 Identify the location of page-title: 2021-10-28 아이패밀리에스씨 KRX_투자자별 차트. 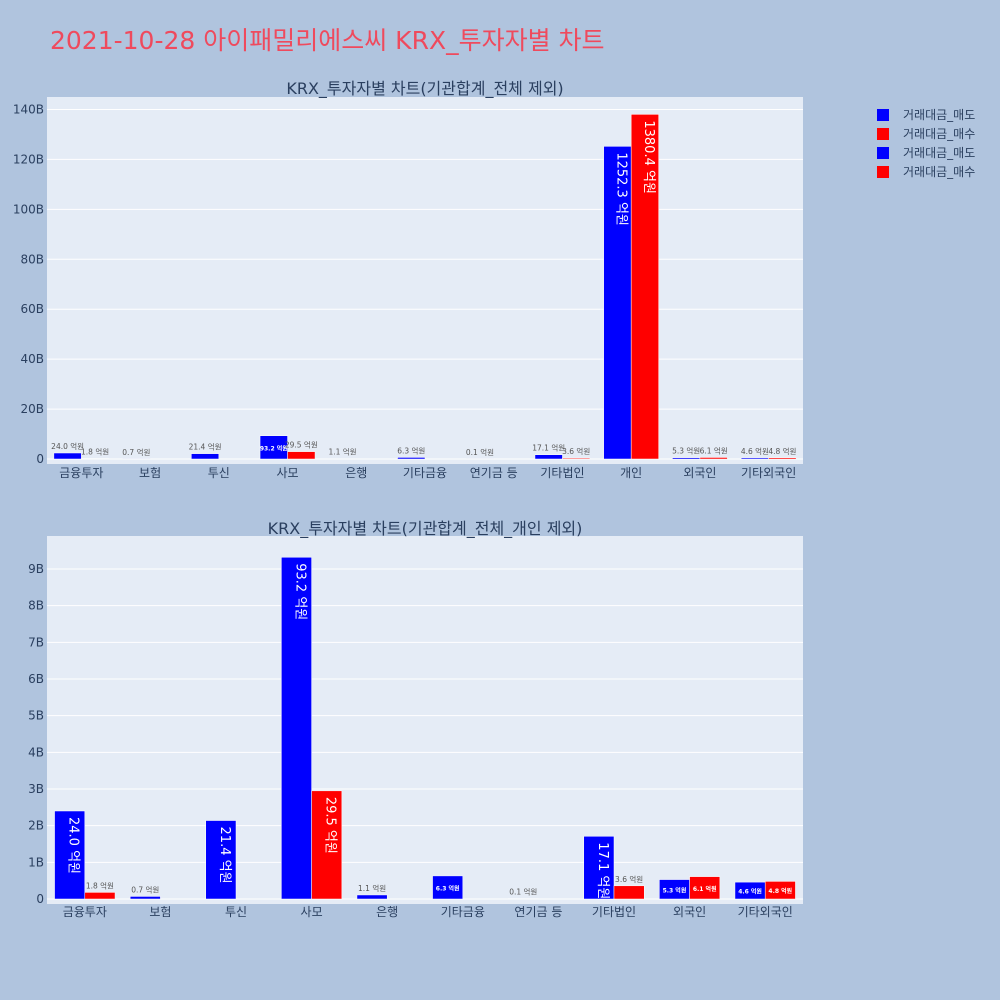
(327, 40).